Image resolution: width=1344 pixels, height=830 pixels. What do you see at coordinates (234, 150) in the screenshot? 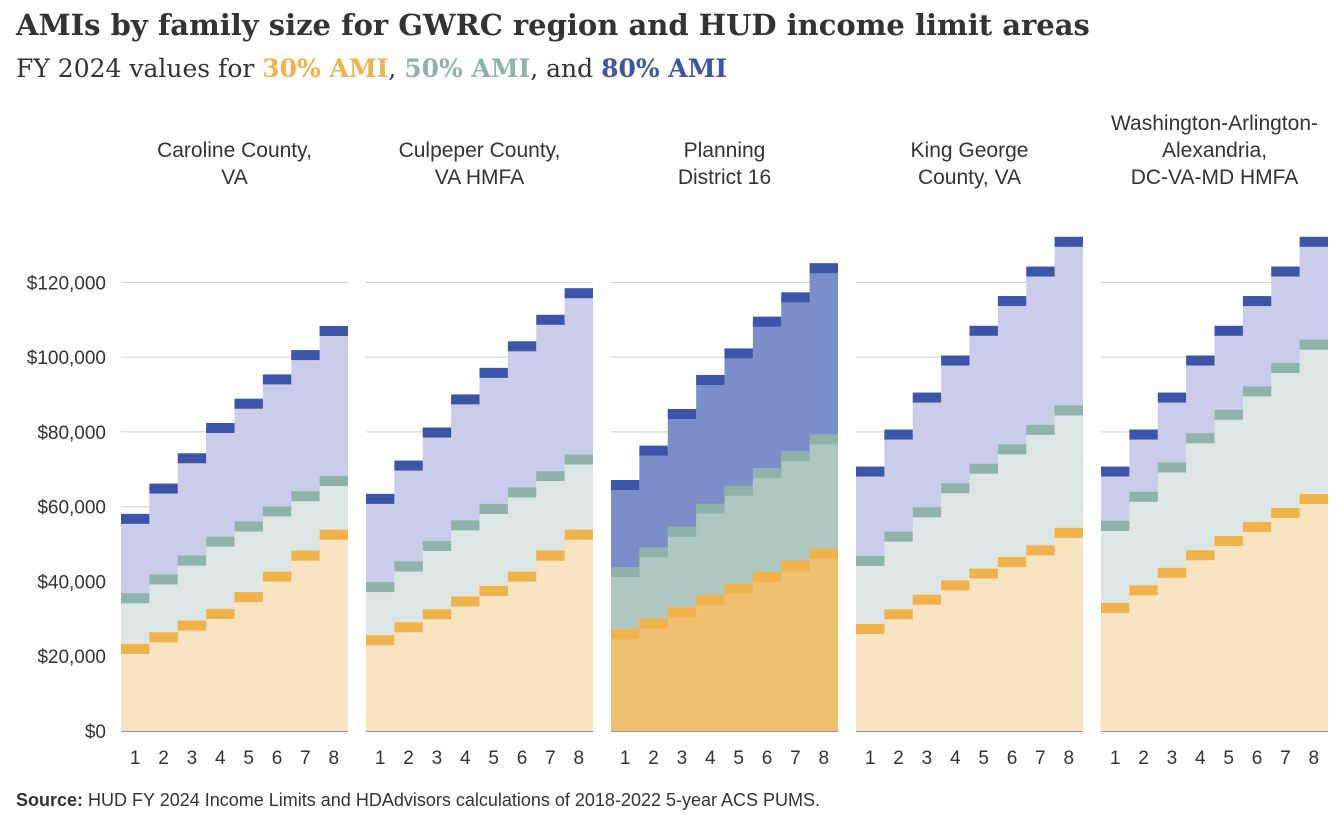
I see `panel-label: Caroline County,` at bounding box center [234, 150].